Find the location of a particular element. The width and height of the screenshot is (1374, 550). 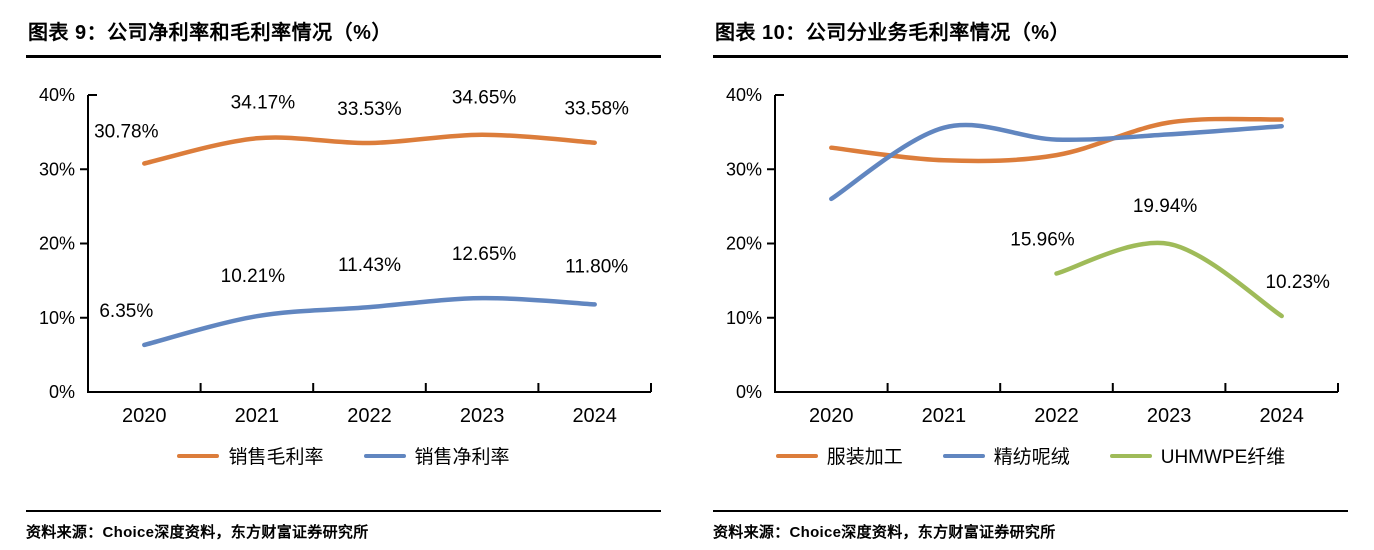

data-label: 10.21% is located at coordinates (253, 276).